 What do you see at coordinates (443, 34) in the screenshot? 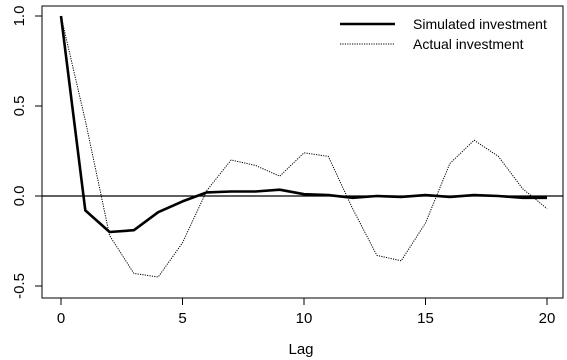
I see `legend: Simulated investment Actual investment` at bounding box center [443, 34].